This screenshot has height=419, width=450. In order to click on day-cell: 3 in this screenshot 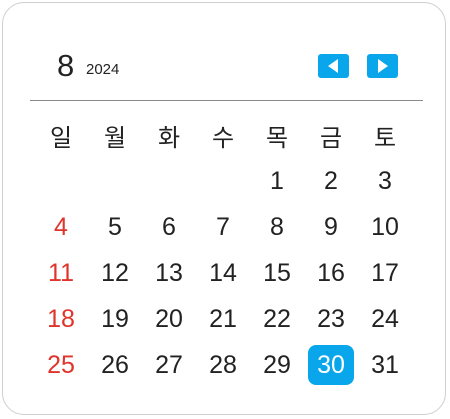, I will do `click(385, 180)`.